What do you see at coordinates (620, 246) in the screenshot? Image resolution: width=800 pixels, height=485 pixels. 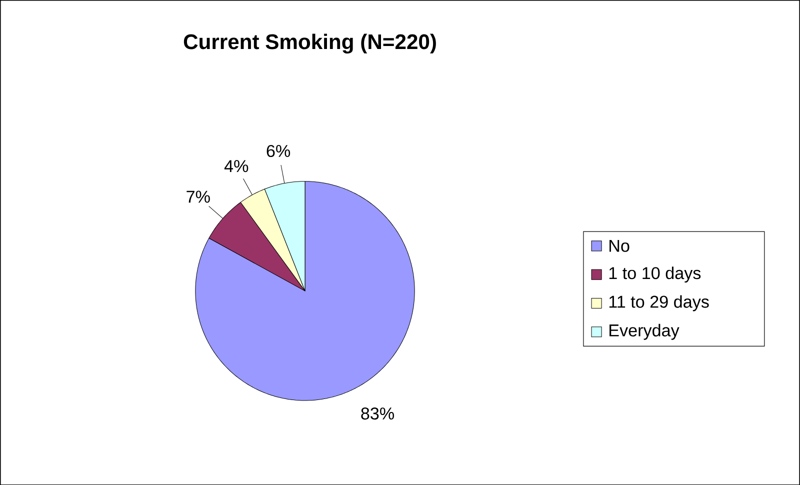 I see `legend-label: No` at bounding box center [620, 246].